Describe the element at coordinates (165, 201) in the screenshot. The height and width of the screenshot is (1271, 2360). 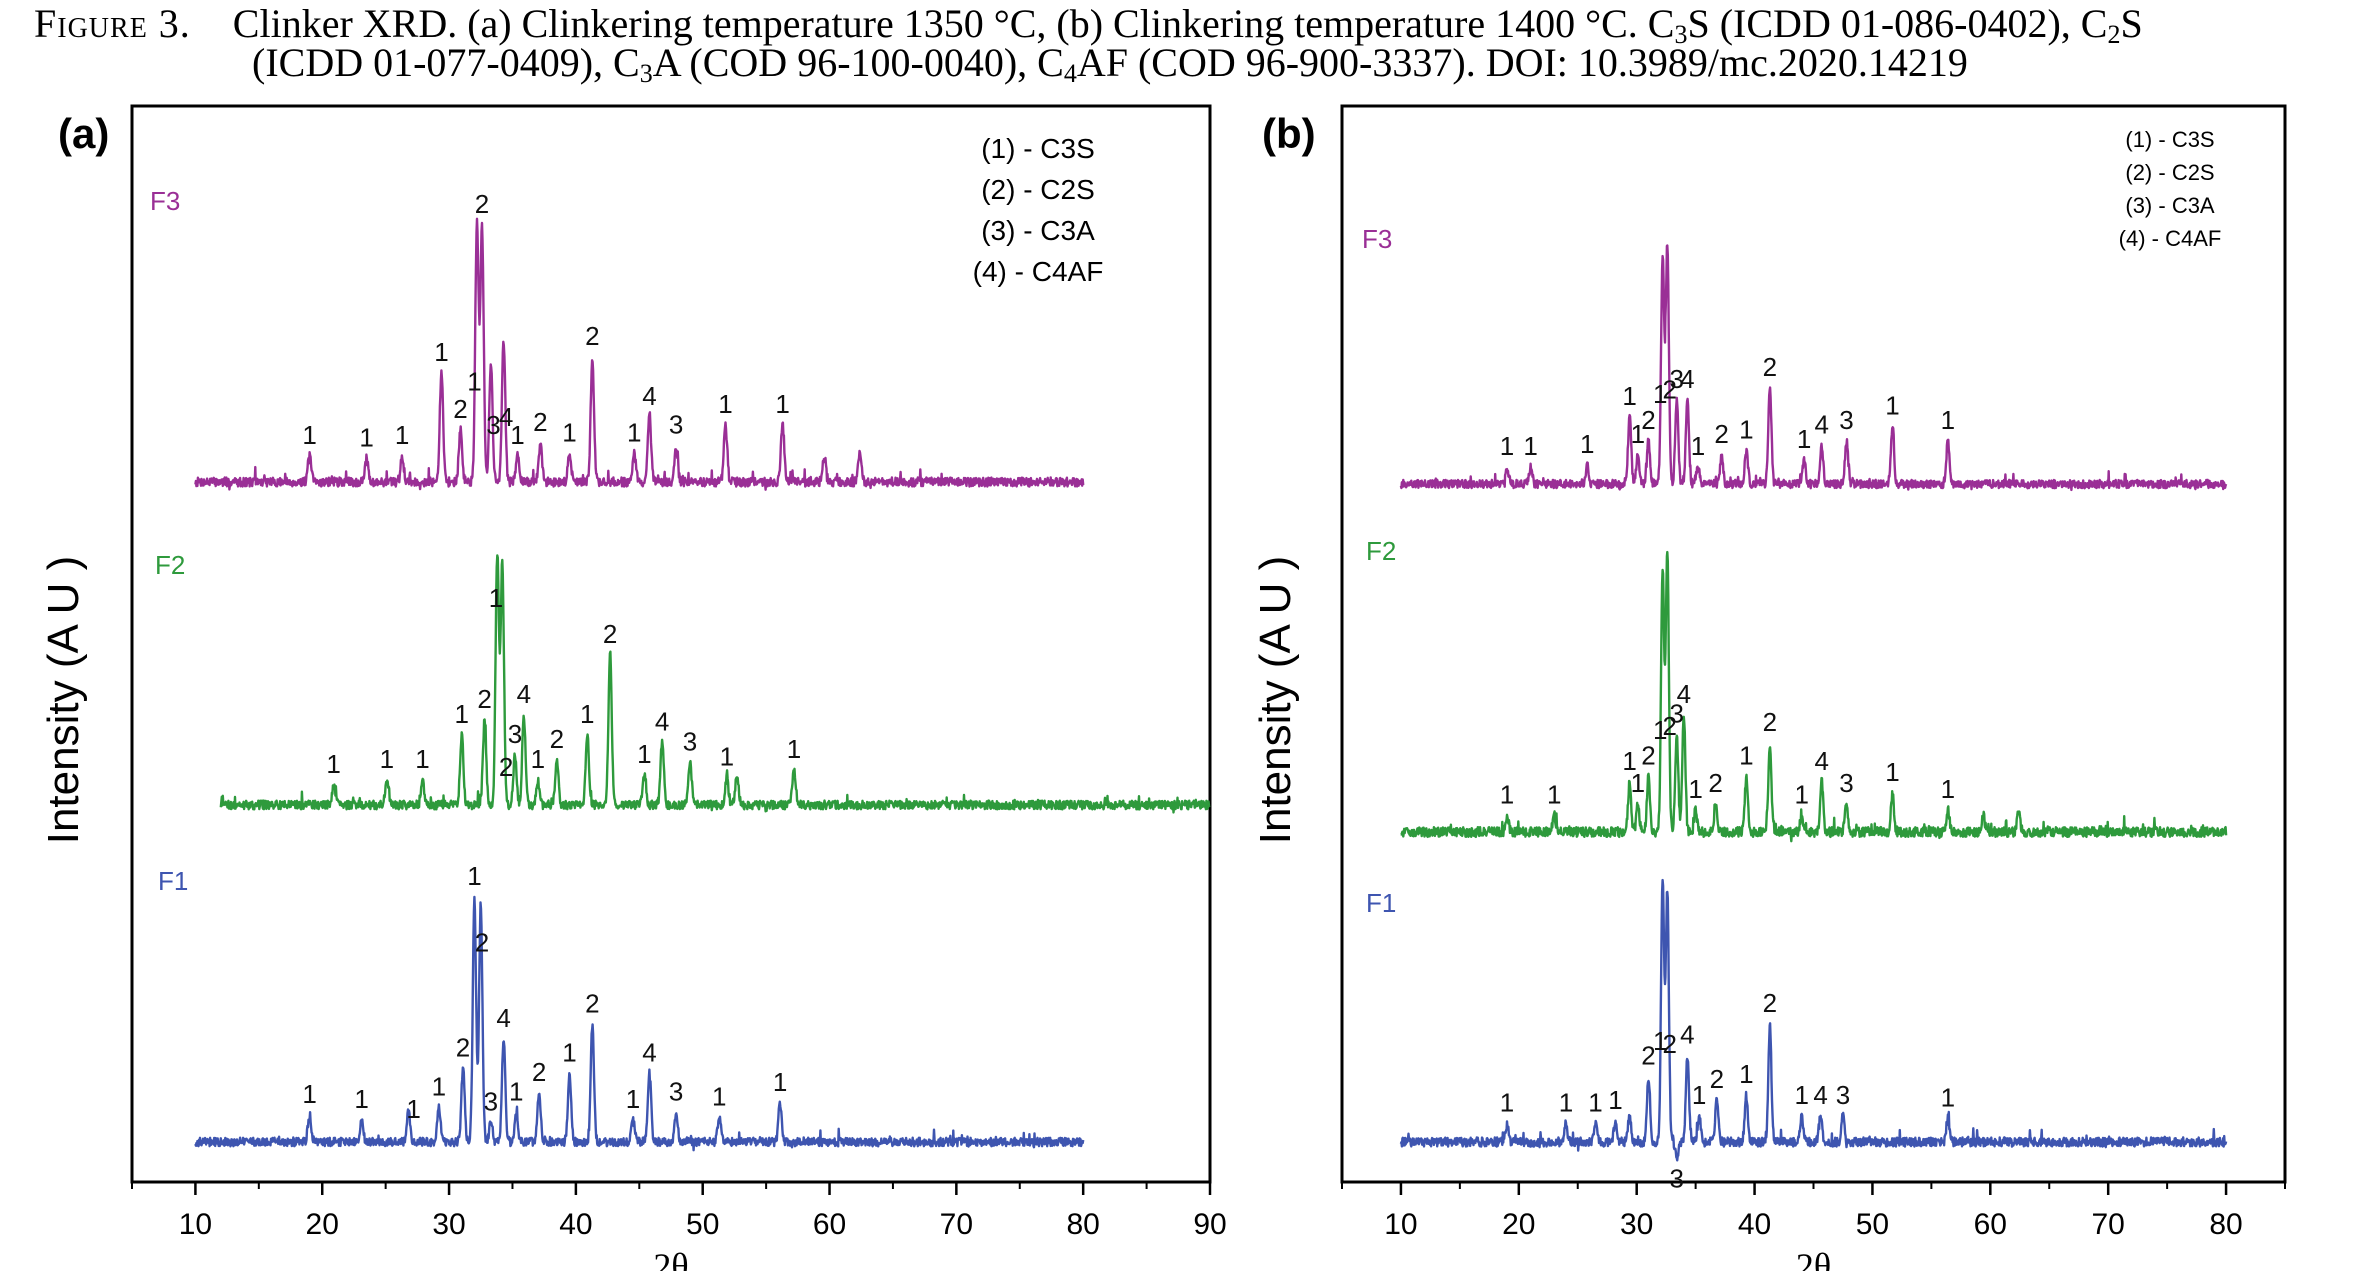
I see `series-name-f3: F3` at that location.